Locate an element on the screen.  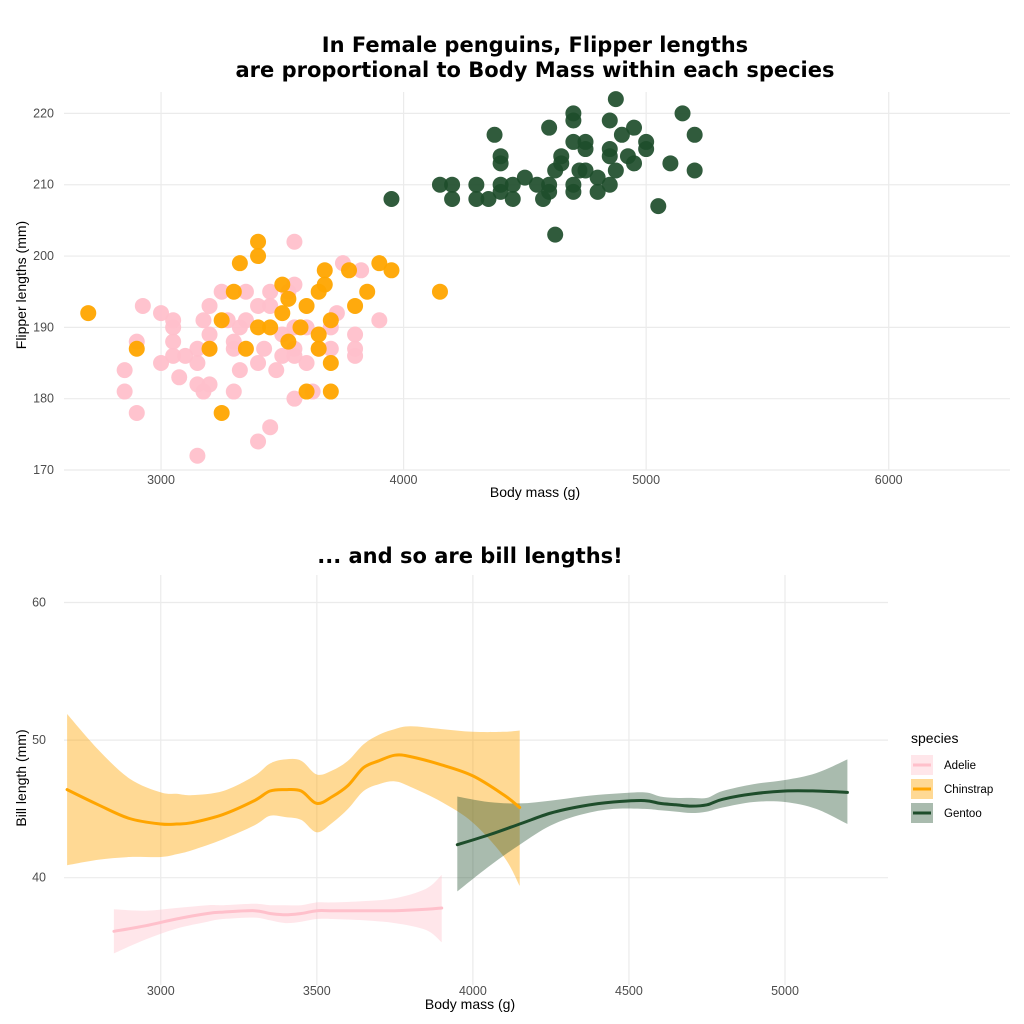
smooth-lines is located at coordinates (457, 843).